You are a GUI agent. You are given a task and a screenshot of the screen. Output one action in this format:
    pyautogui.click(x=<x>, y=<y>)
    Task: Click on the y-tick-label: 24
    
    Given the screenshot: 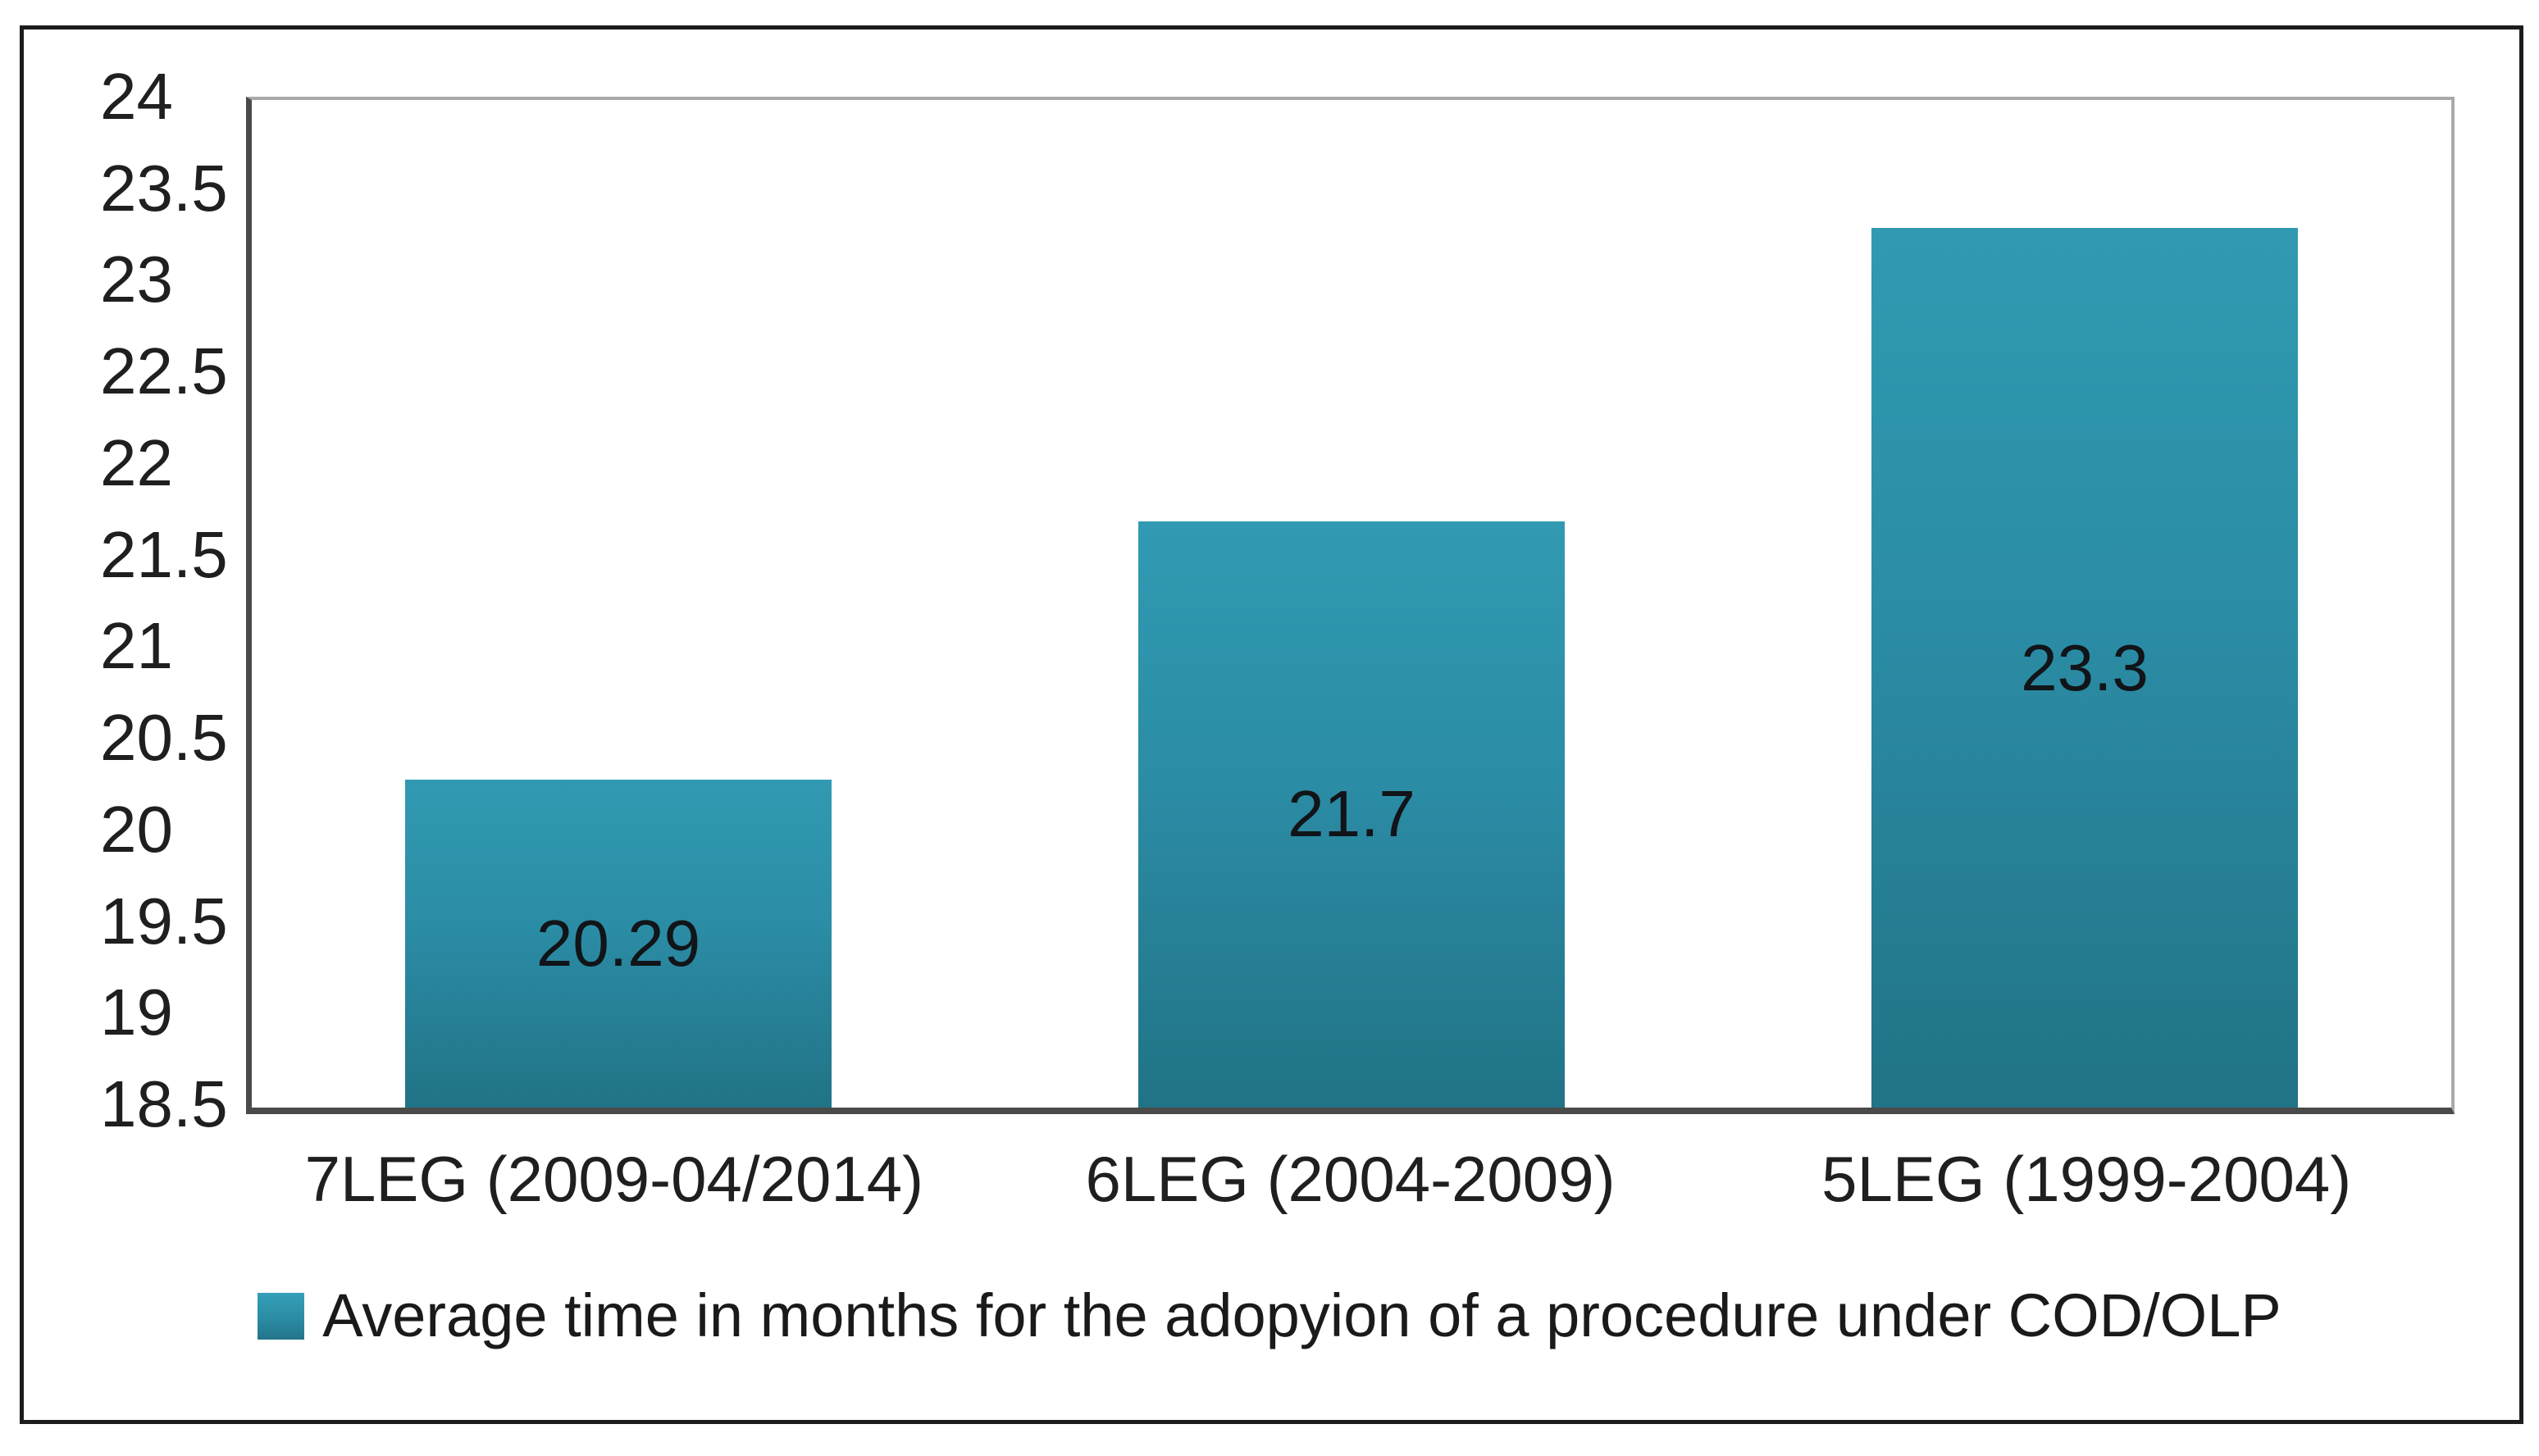 What is the action you would take?
    pyautogui.click(x=137, y=97)
    